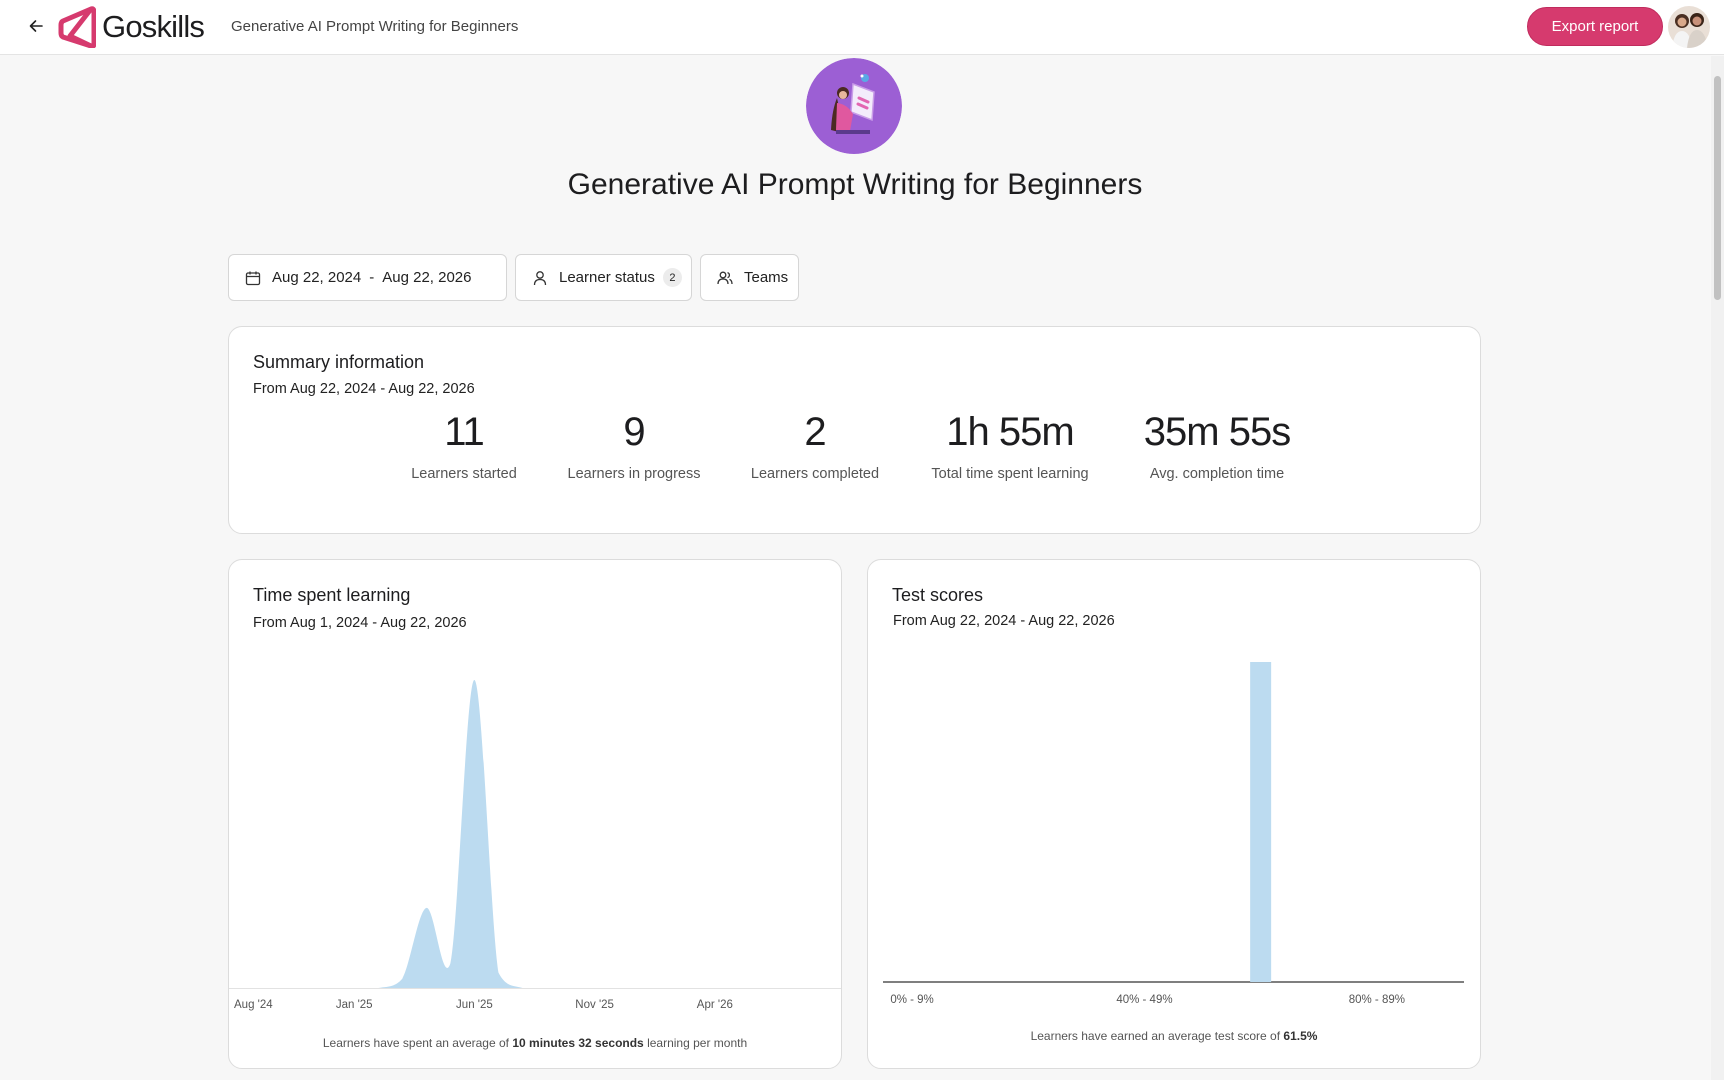  What do you see at coordinates (253, 1005) in the screenshot?
I see `x-tick-label: Aug '24` at bounding box center [253, 1005].